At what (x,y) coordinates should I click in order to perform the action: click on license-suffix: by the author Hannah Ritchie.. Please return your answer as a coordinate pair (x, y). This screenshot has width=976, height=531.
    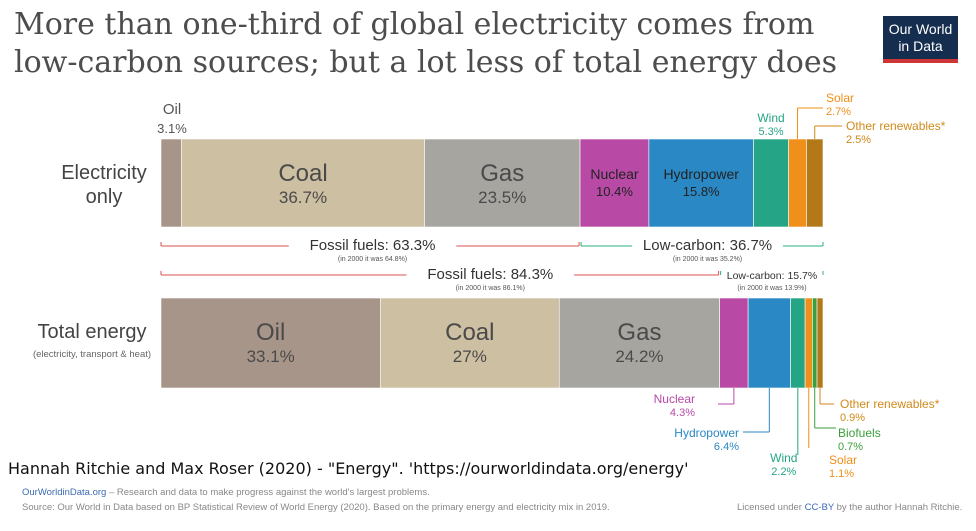
    Looking at the image, I should click on (898, 507).